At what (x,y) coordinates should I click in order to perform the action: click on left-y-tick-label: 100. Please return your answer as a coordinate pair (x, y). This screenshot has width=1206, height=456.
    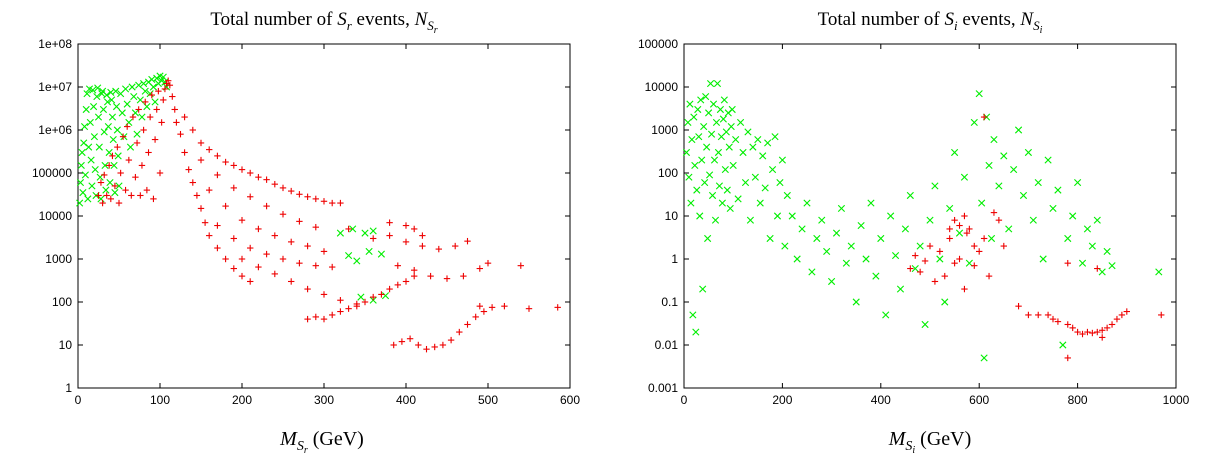
    Looking at the image, I should click on (62, 302).